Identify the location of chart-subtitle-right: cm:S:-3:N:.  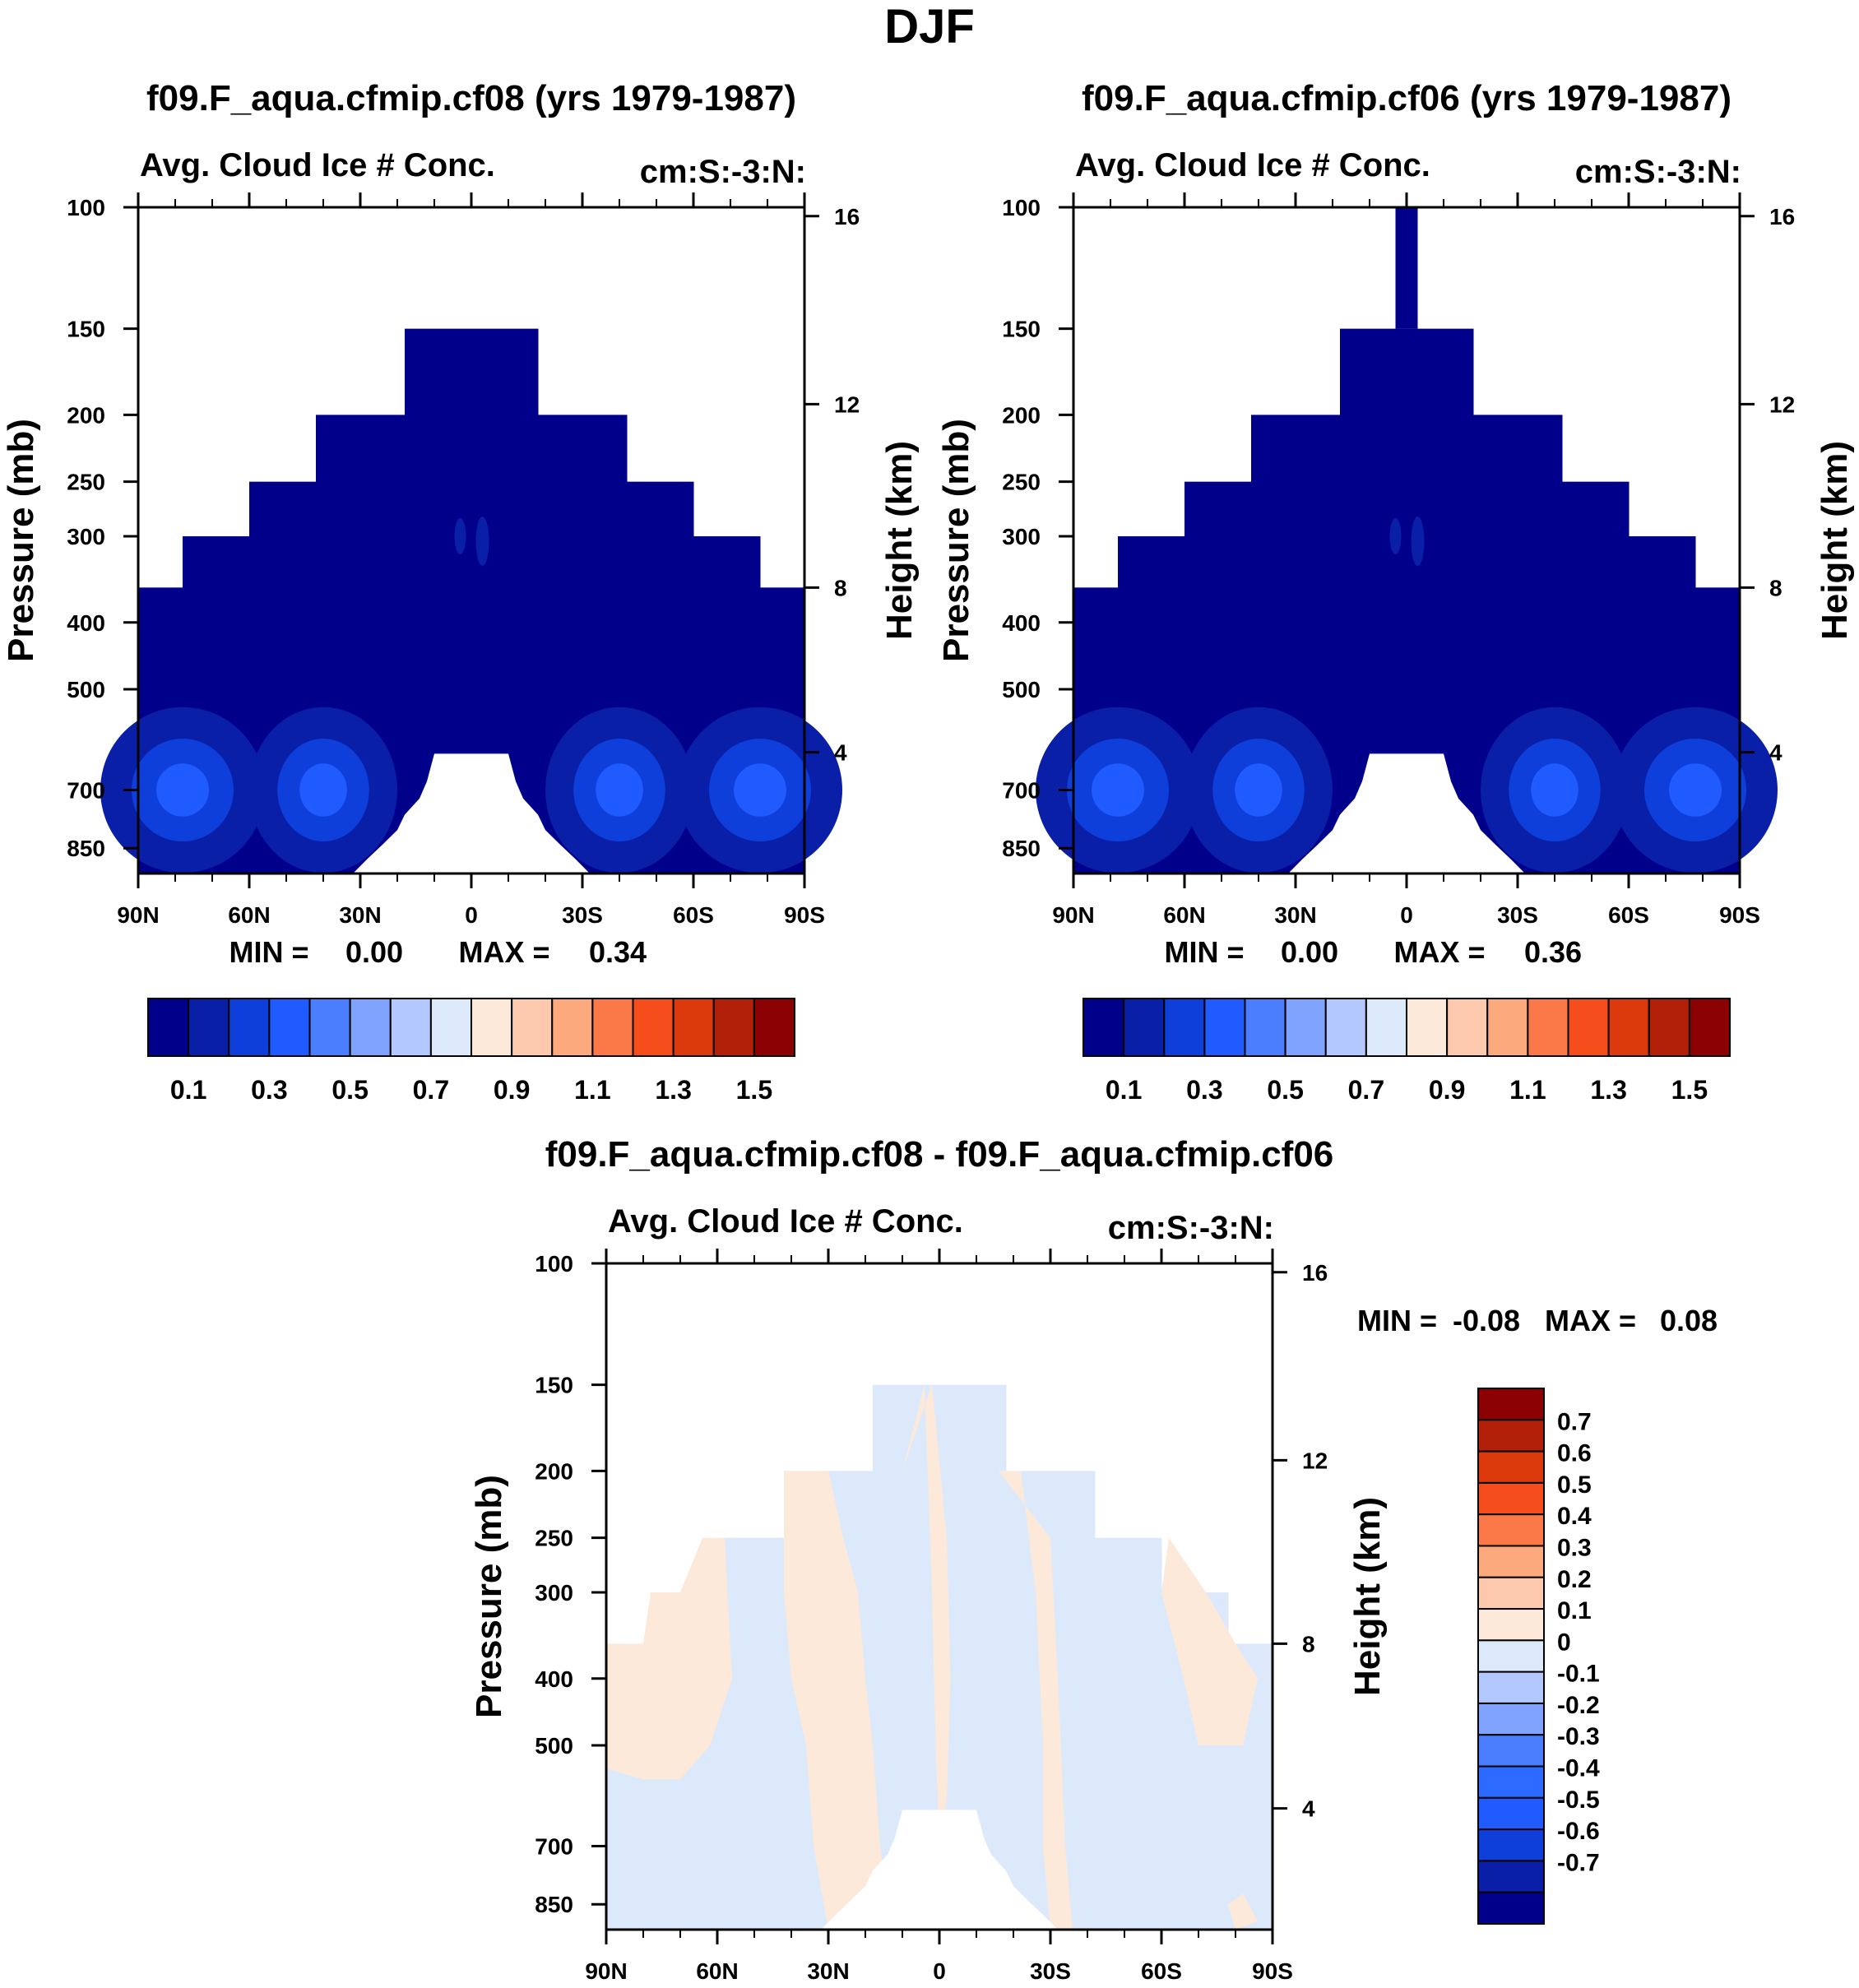
(1191, 1228).